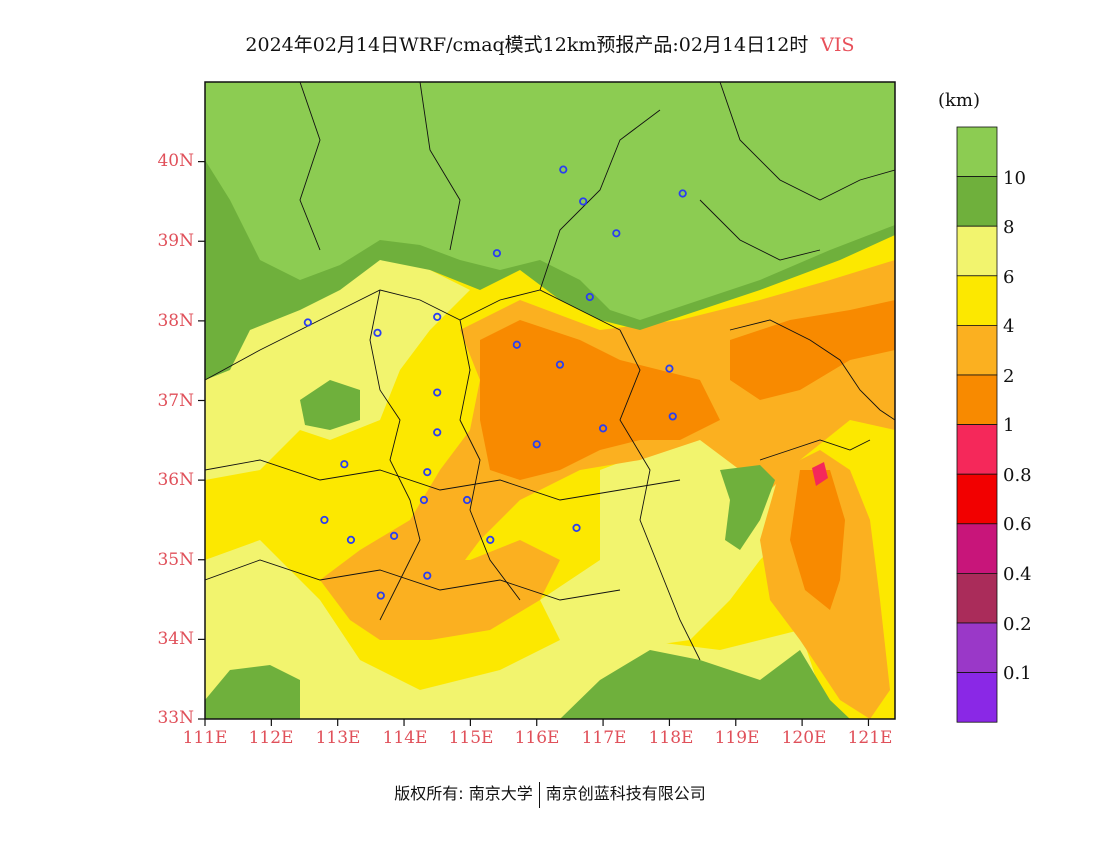  What do you see at coordinates (1009, 376) in the screenshot?
I see `colorbar-label-2: 2` at bounding box center [1009, 376].